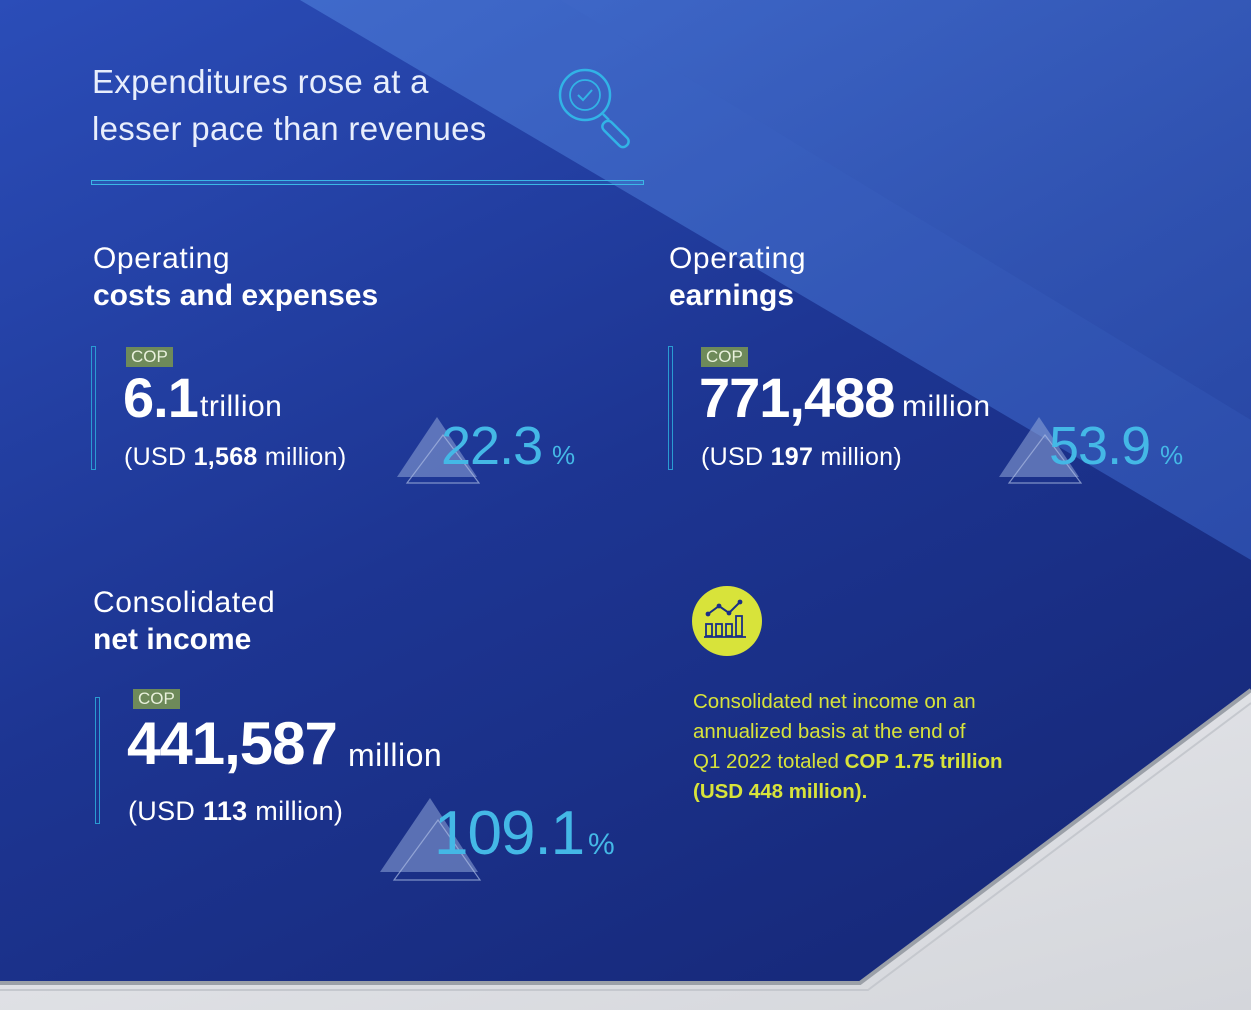 The image size is (1251, 1010). Describe the element at coordinates (737, 277) in the screenshot. I see `metric-earnings-heading: Operating earnings` at that location.